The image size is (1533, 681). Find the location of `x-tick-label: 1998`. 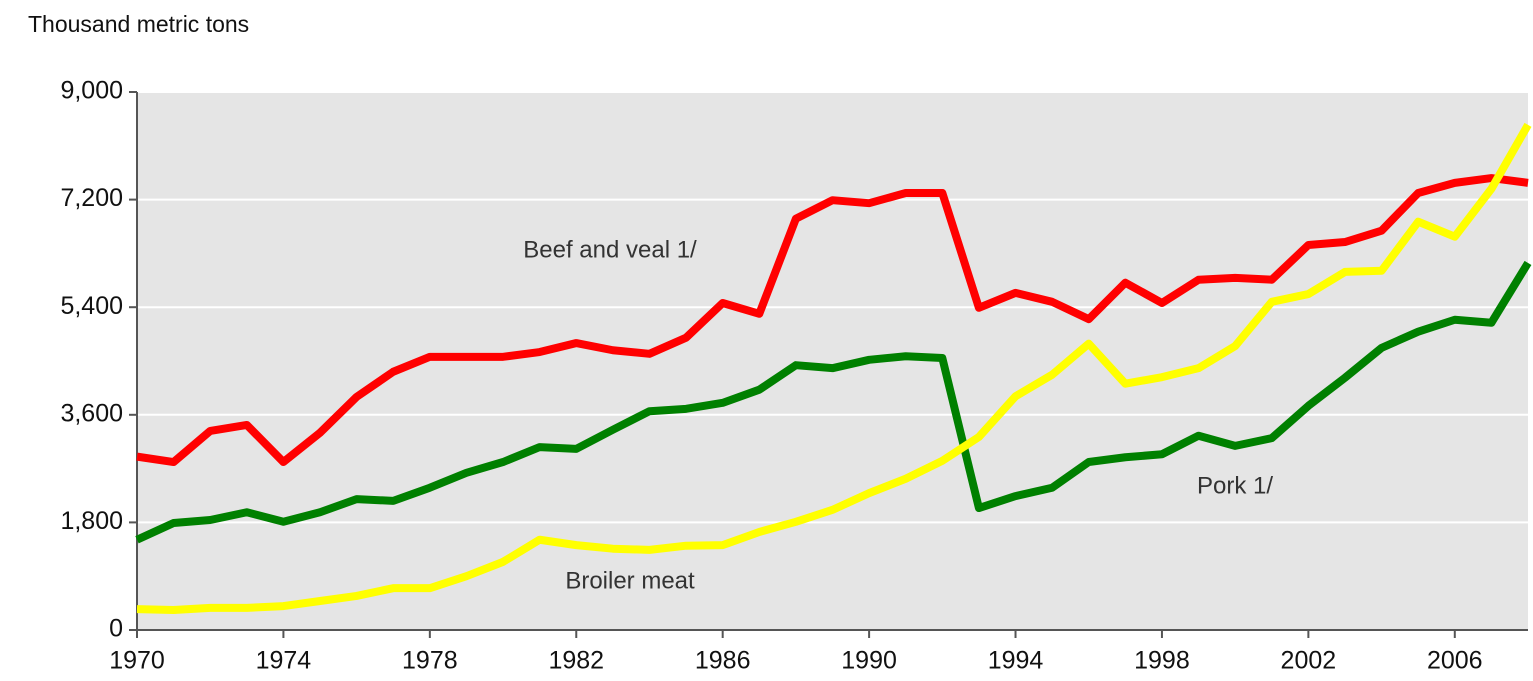

x-tick-label: 1998 is located at coordinates (1162, 661).